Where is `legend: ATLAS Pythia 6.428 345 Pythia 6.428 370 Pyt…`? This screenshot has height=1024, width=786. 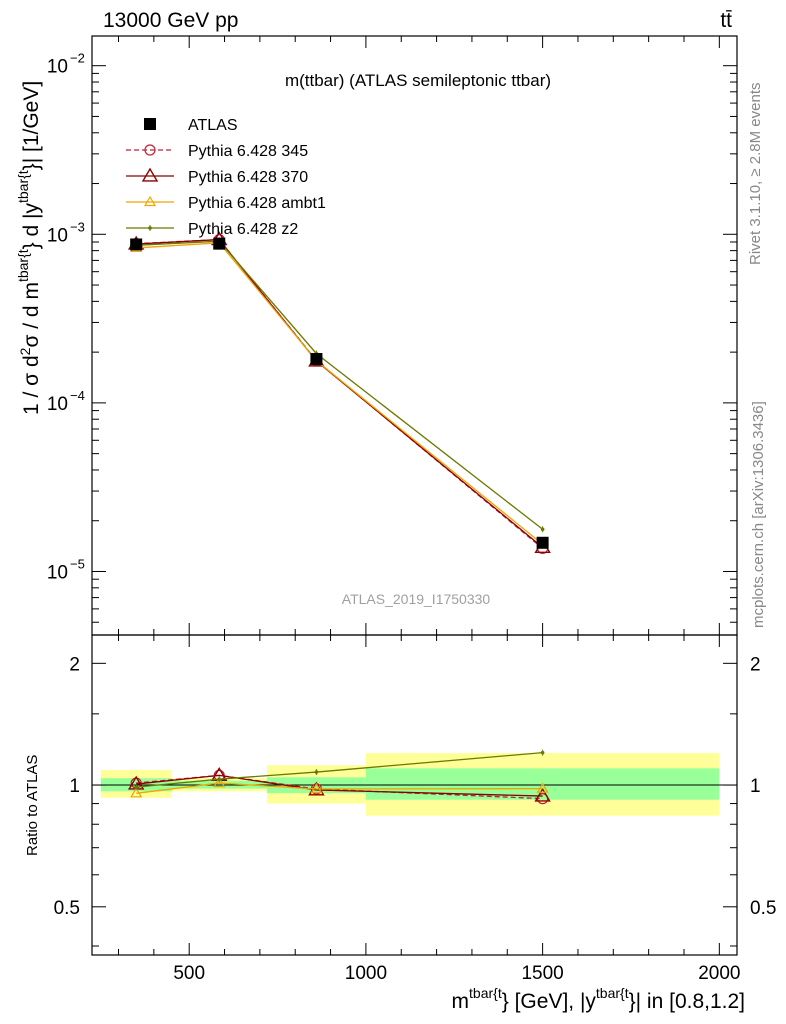
legend: ATLAS Pythia 6.428 345 Pythia 6.428 370 Pyt… is located at coordinates (226, 177).